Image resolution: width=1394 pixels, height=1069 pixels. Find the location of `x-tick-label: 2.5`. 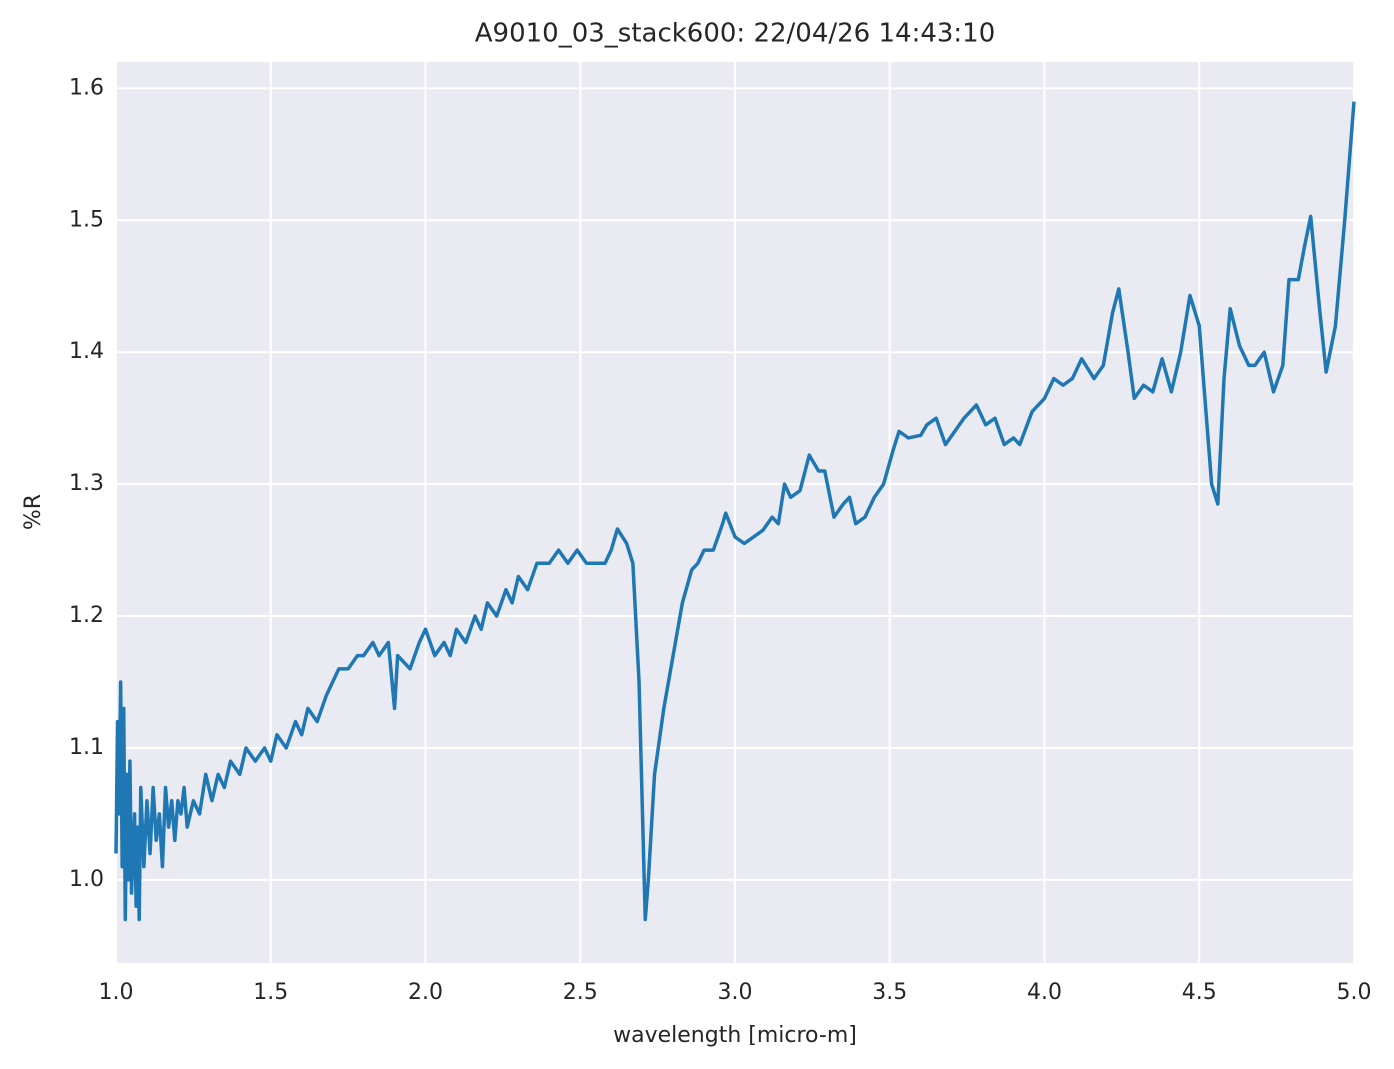

x-tick-label: 2.5 is located at coordinates (580, 992).